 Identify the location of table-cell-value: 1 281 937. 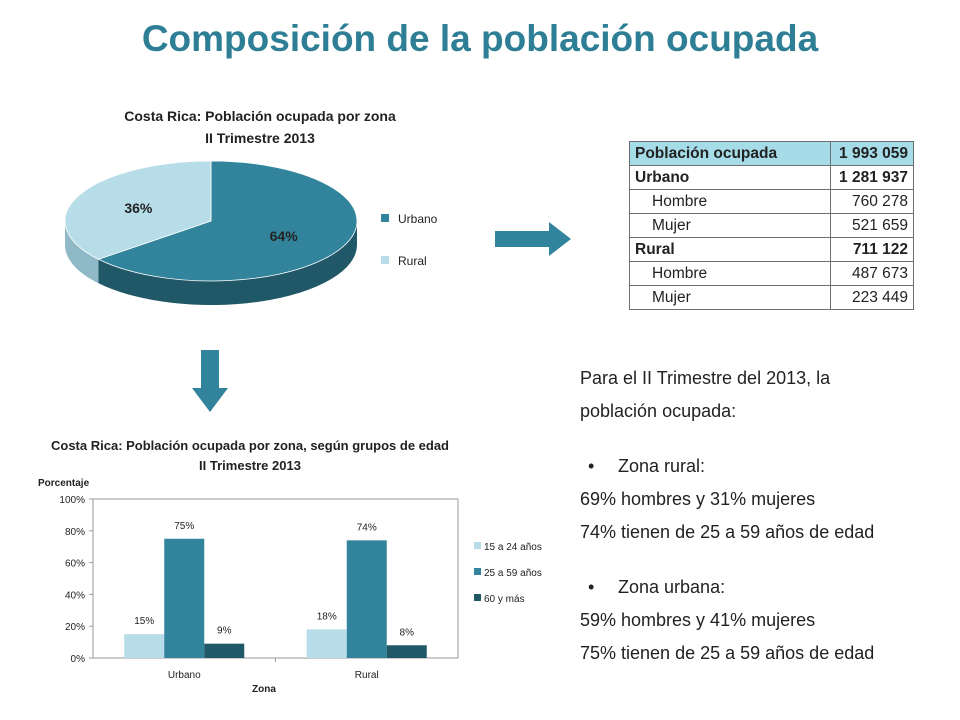
(872, 177).